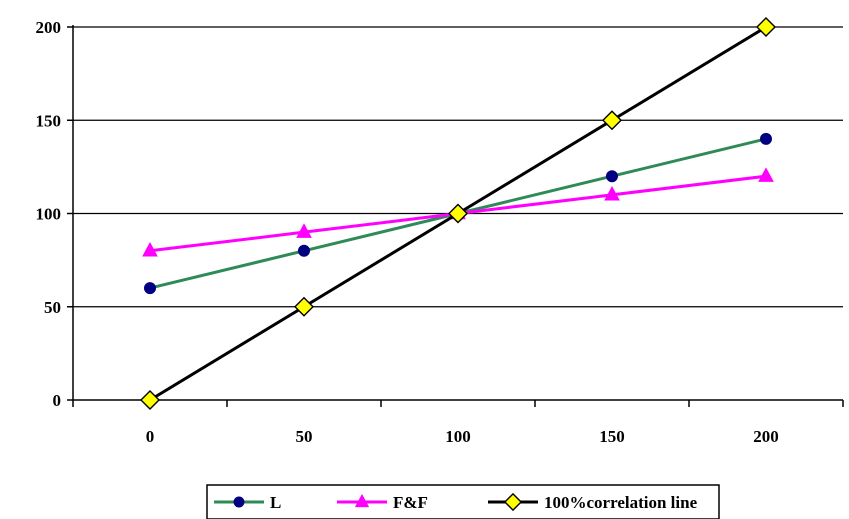 Image resolution: width=849 pixels, height=519 pixels. Describe the element at coordinates (52, 307) in the screenshot. I see `y-tick-label: 50` at that location.